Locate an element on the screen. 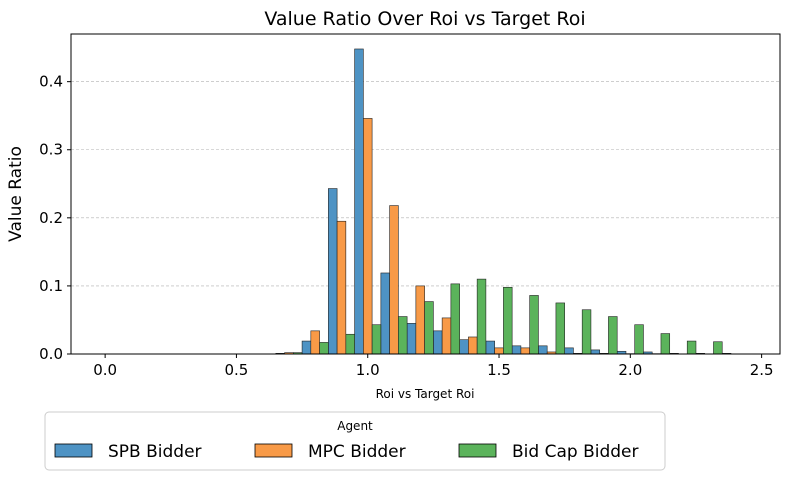  x-tick-label: 0.5 is located at coordinates (237, 370).